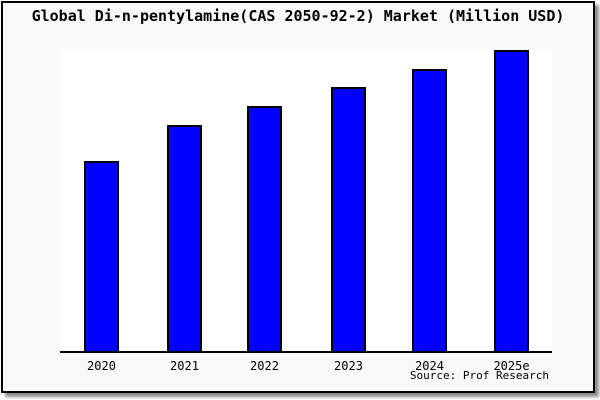 This screenshot has height=400, width=600. Describe the element at coordinates (264, 228) in the screenshot. I see `bar-2022` at that location.